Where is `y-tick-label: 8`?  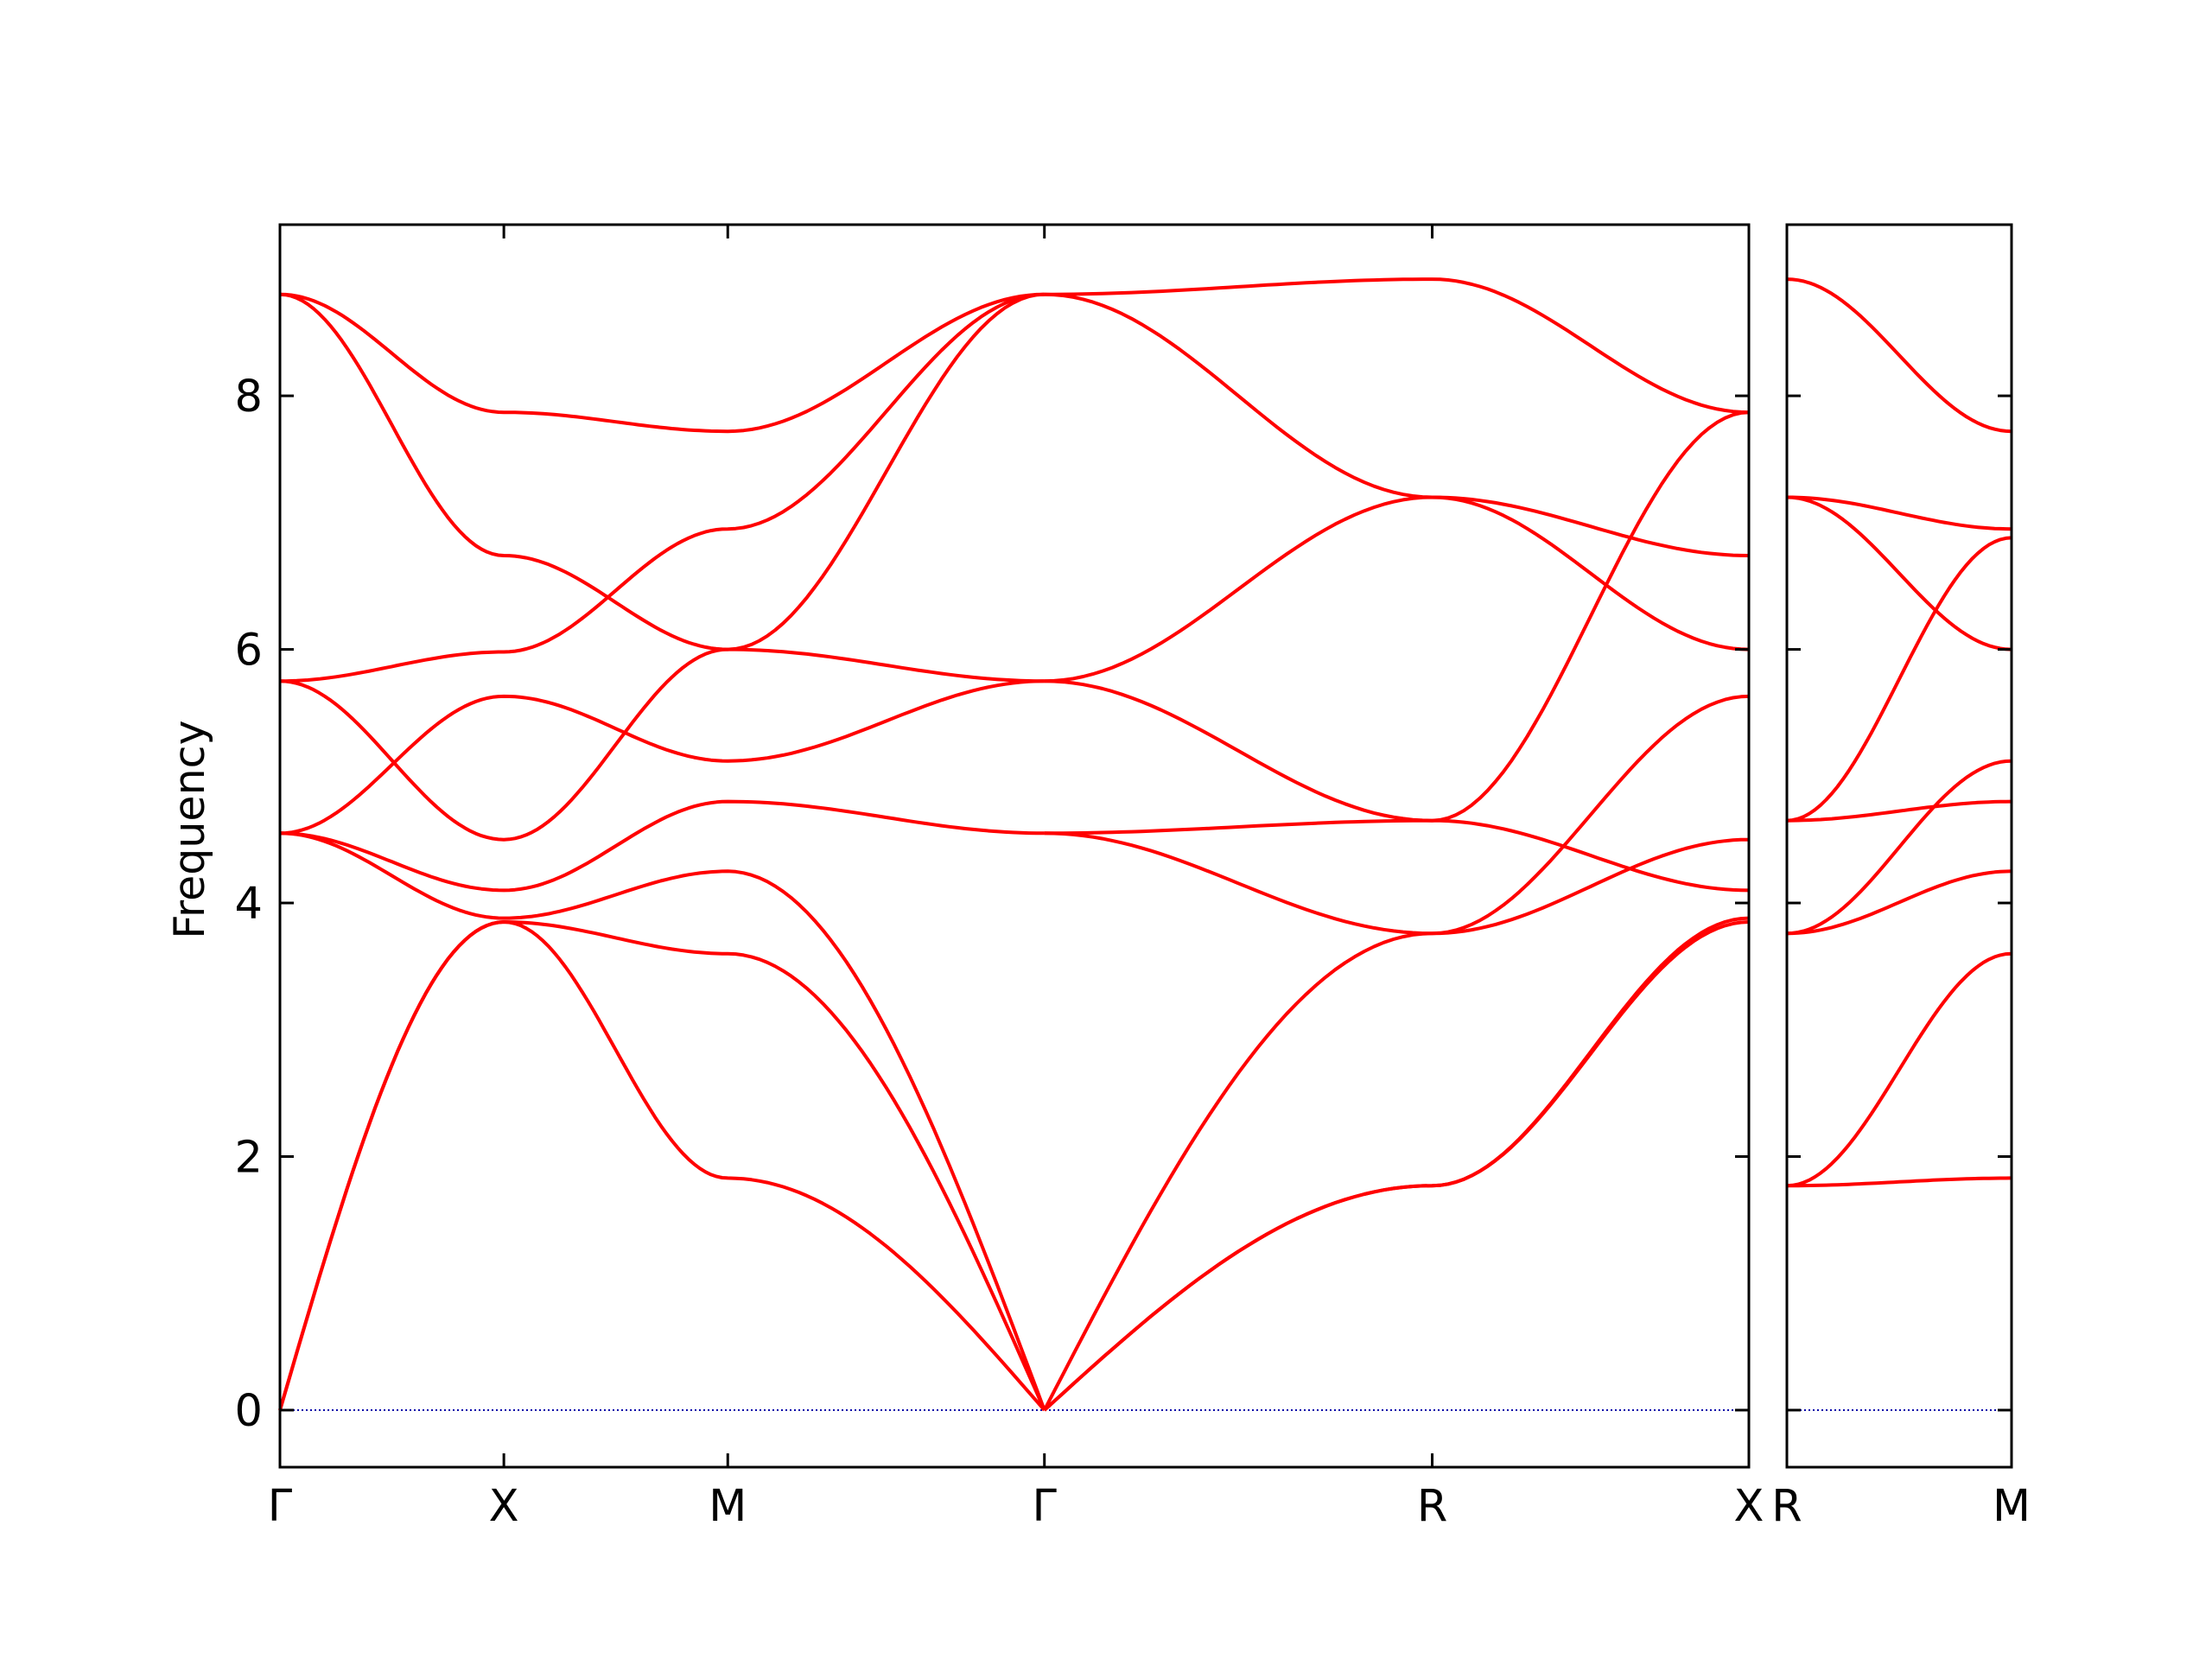
y-tick-label: 8 is located at coordinates (249, 397).